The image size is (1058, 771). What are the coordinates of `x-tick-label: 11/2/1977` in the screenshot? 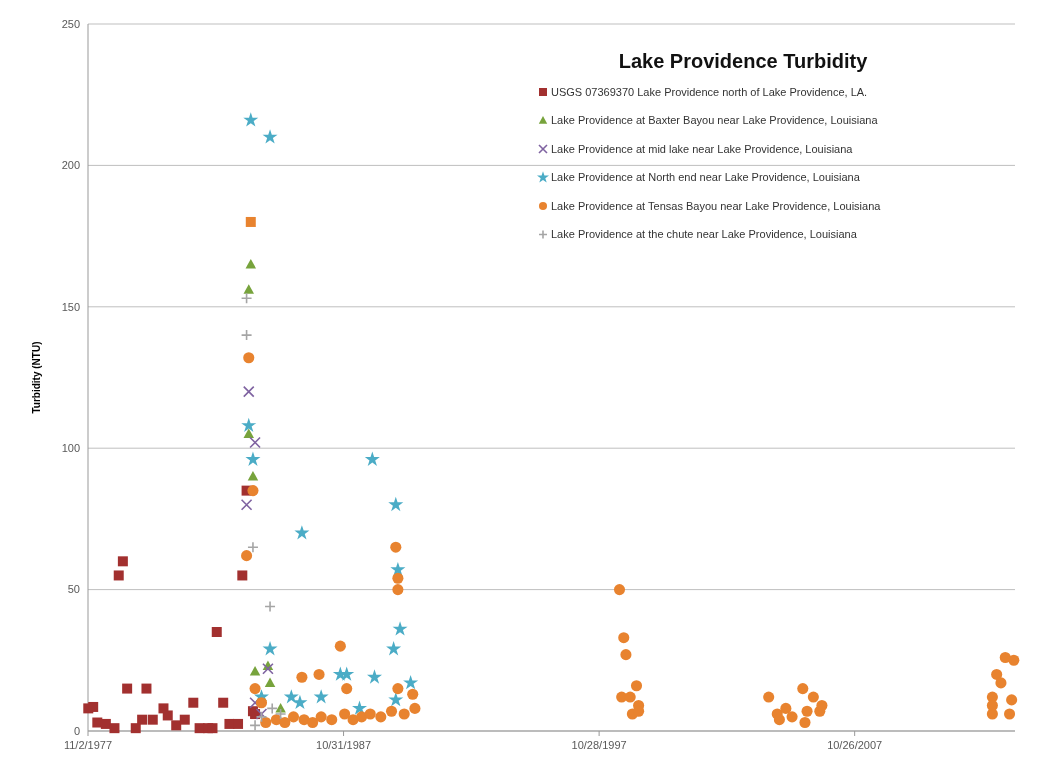 It's located at (88, 745).